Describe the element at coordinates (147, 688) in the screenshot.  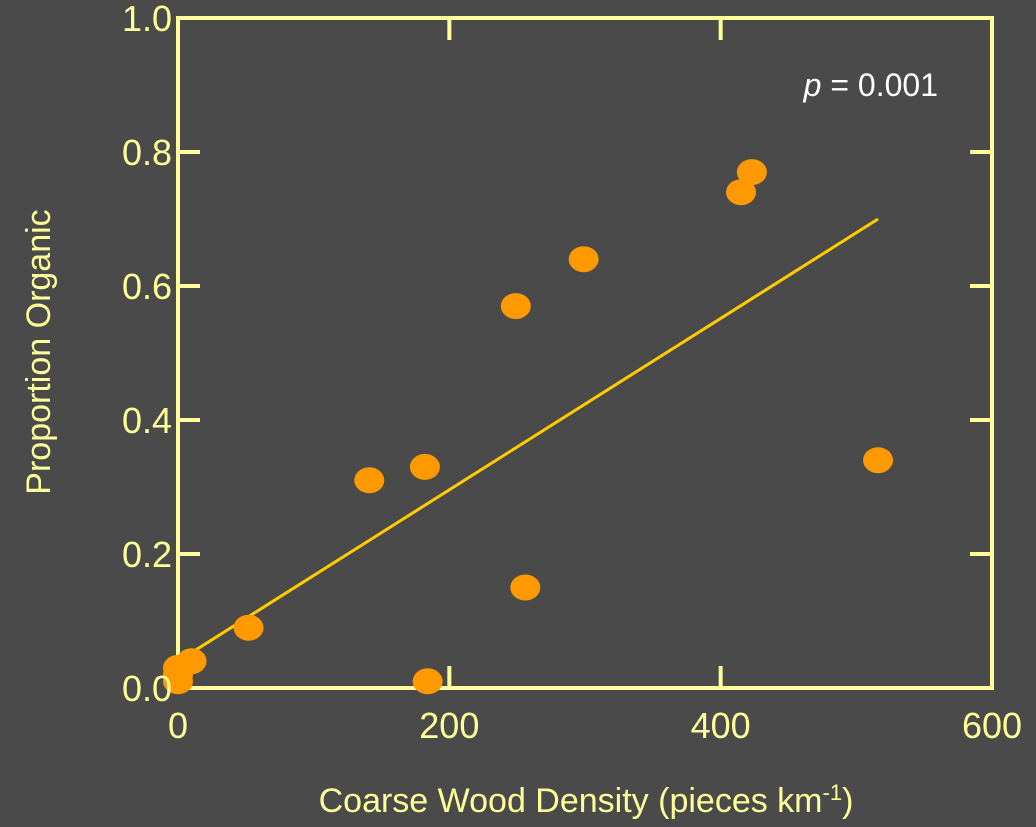
I see `y-tick-label-0: 0.0` at that location.